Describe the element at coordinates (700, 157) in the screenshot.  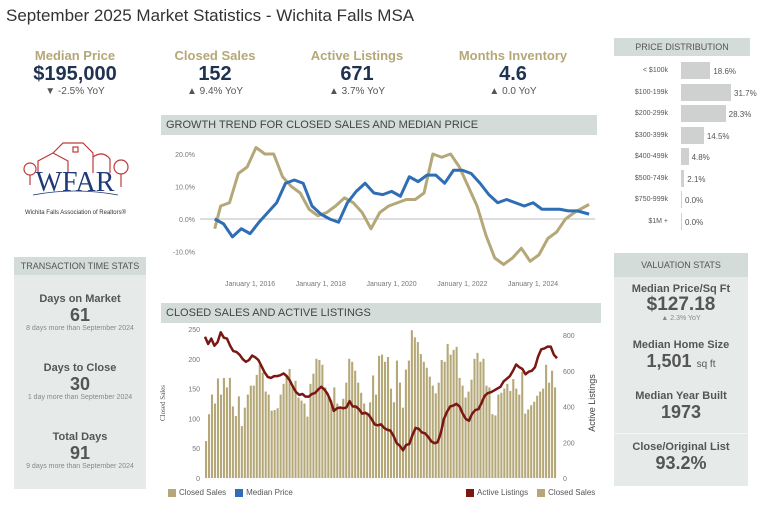
I see `price-pct: 4.8%` at that location.